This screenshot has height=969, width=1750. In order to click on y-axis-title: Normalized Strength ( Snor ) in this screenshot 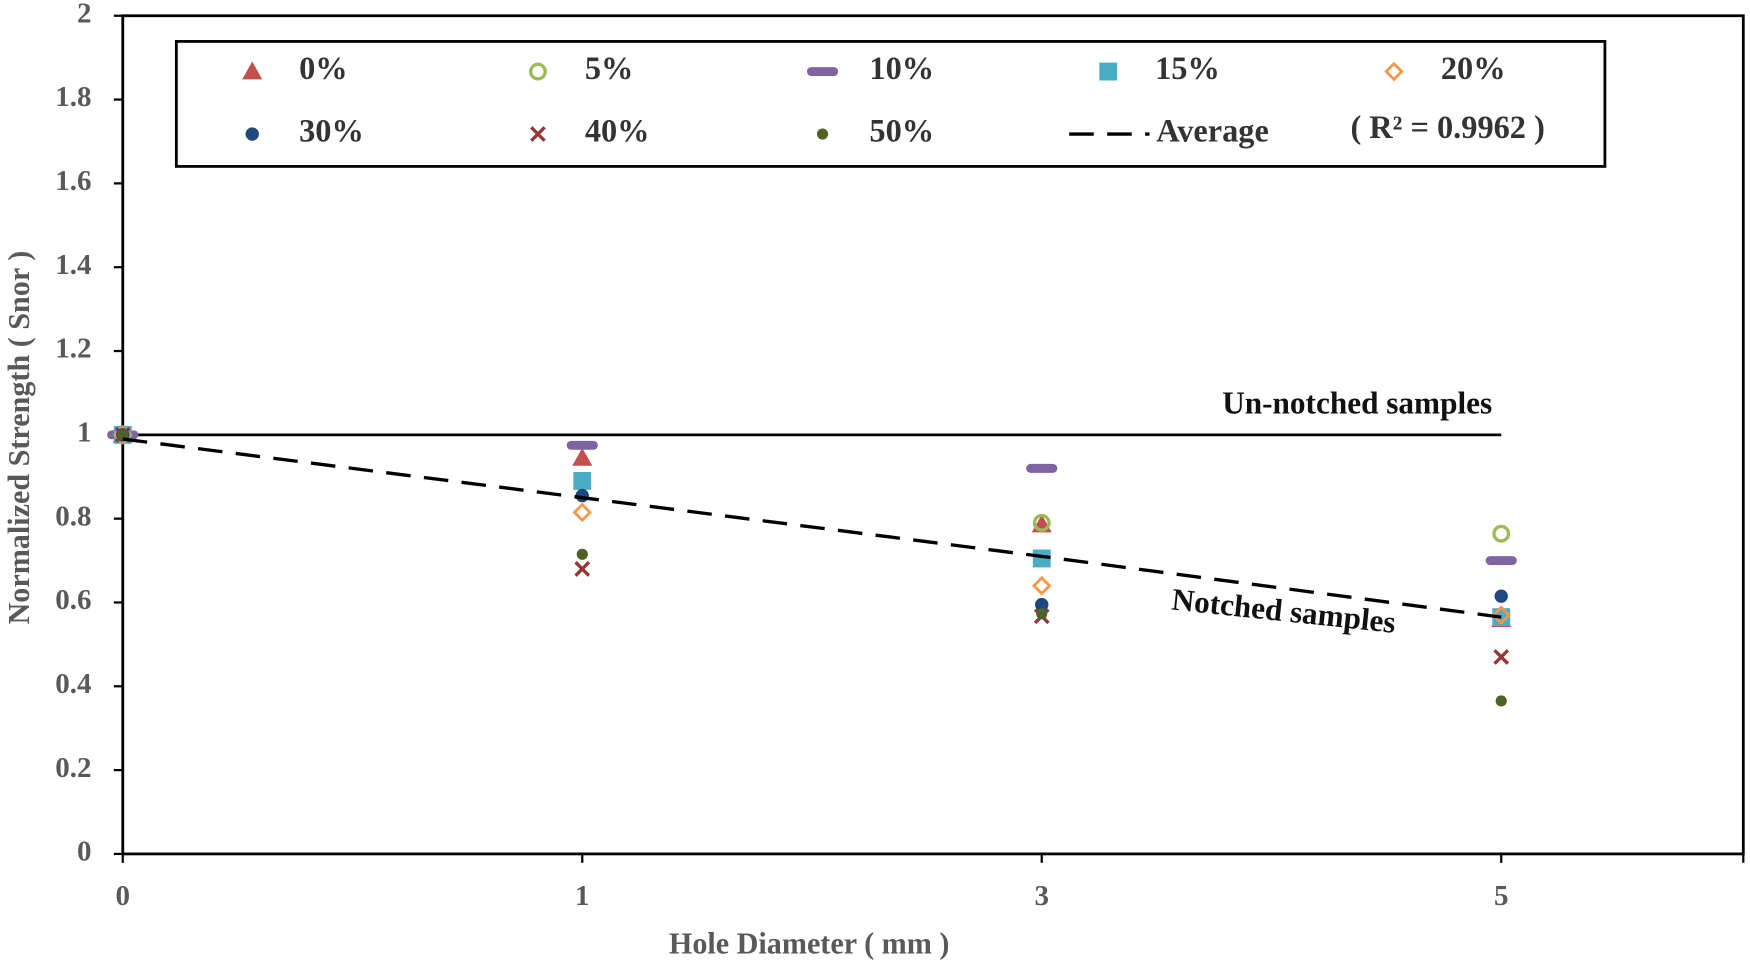, I will do `click(19, 438)`.